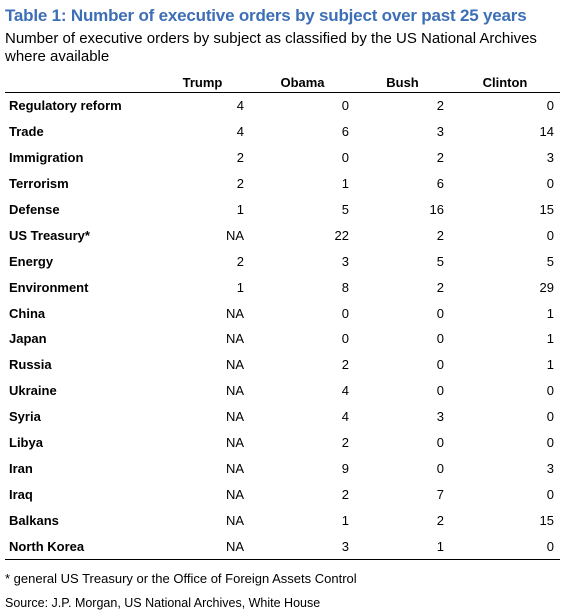 The width and height of the screenshot is (567, 615). Describe the element at coordinates (550, 261) in the screenshot. I see `cell-clinton: 5` at that location.